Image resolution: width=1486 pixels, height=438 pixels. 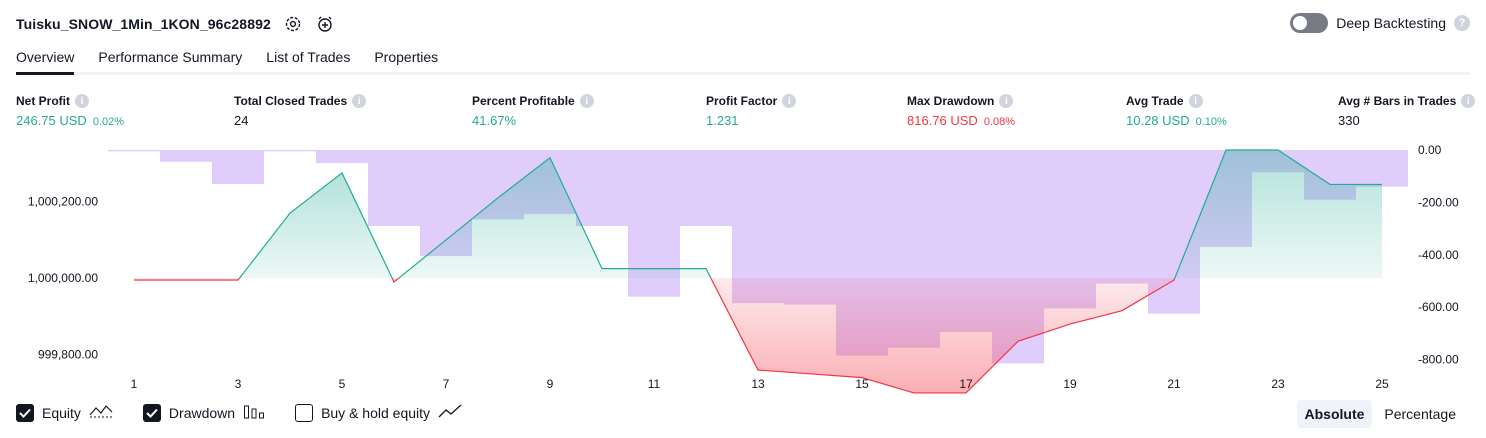 I want to click on drawdown-axis-tick-label: -800.00, so click(x=1438, y=360).